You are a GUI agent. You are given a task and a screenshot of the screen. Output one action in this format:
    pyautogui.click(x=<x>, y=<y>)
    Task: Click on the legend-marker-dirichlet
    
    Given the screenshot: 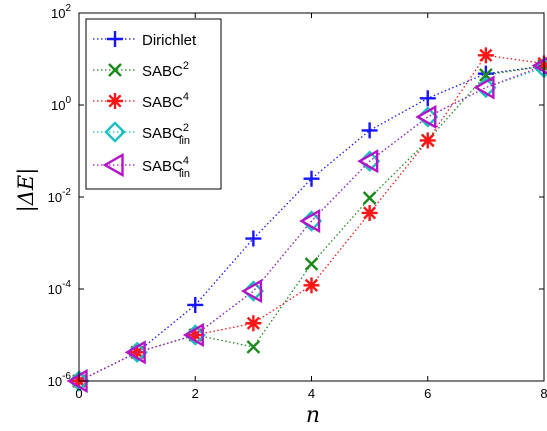 What is the action you would take?
    pyautogui.click(x=115, y=39)
    